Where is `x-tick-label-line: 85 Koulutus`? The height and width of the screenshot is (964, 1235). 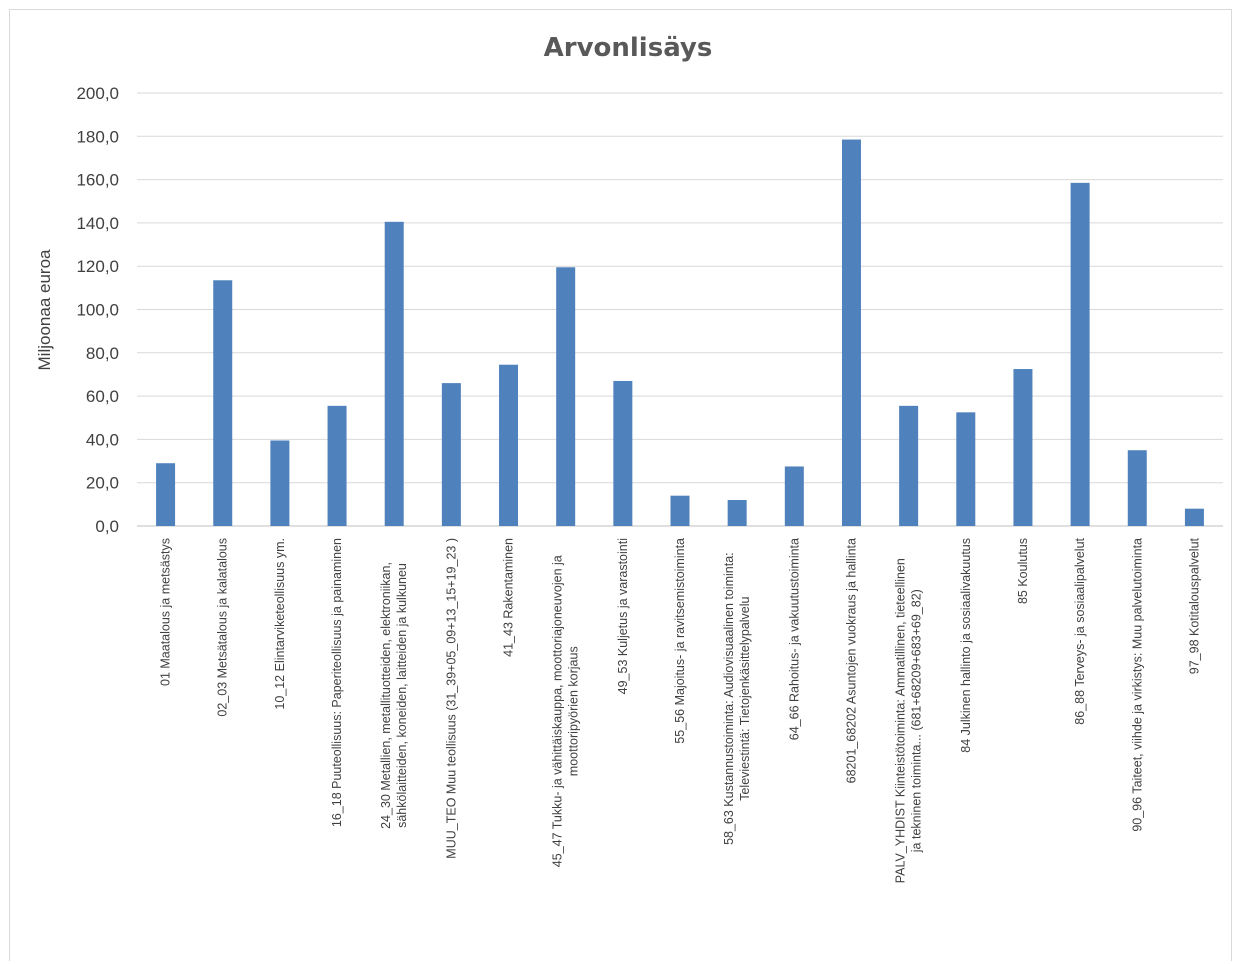 x-tick-label-line: 85 Koulutus is located at coordinates (1023, 571).